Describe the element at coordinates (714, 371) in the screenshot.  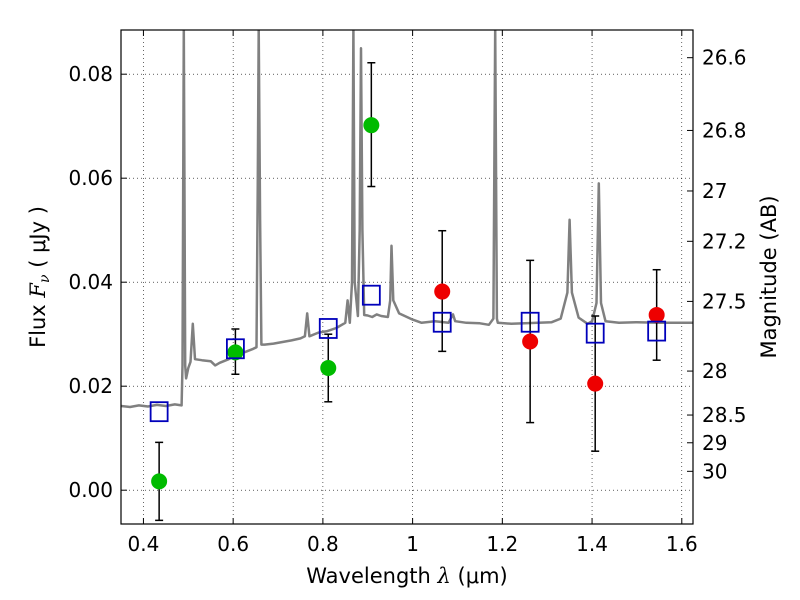
I see `magnitude-tick-label: 28` at that location.